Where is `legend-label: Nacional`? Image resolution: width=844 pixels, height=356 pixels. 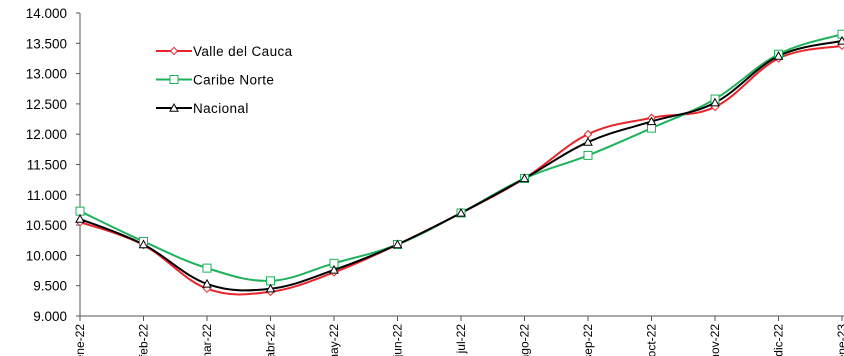 legend-label: Nacional is located at coordinates (221, 108).